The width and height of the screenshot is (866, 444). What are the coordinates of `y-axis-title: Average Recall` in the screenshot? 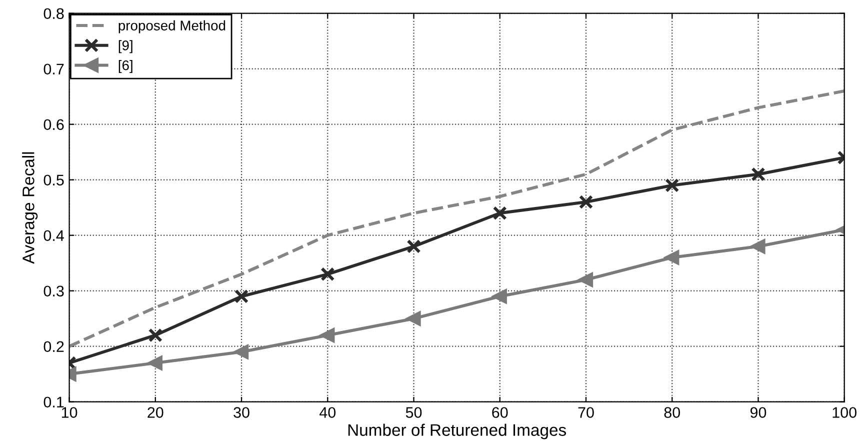 It's located at (30, 208).